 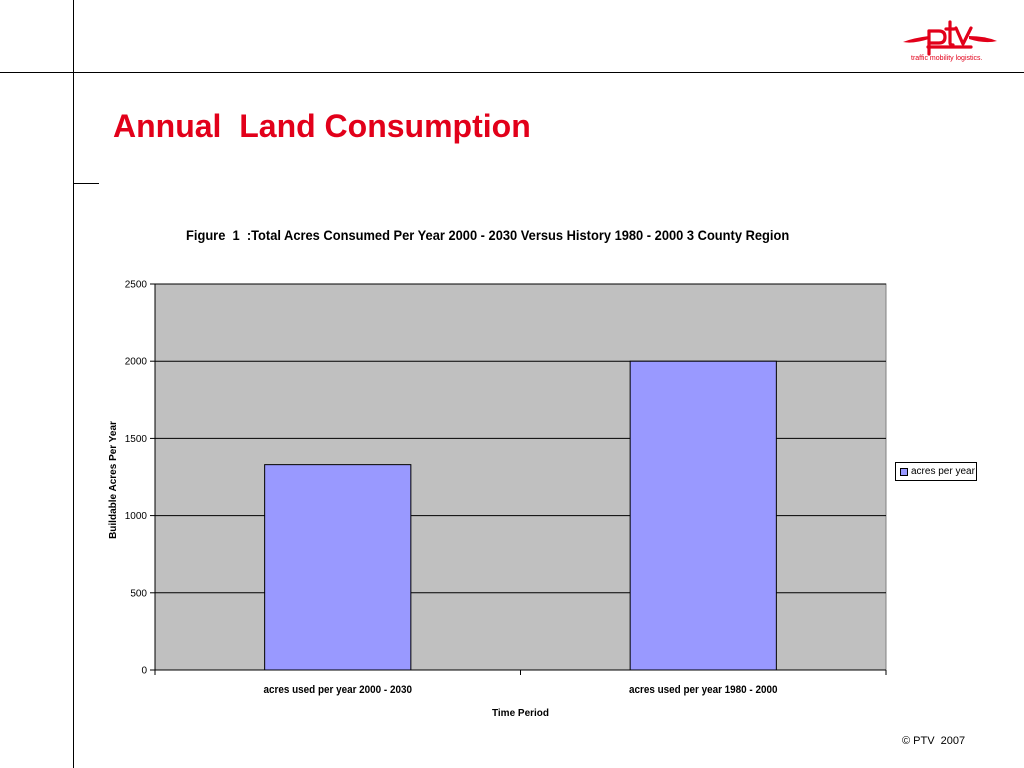 What do you see at coordinates (950, 38) in the screenshot?
I see `ptv-logo-mark` at bounding box center [950, 38].